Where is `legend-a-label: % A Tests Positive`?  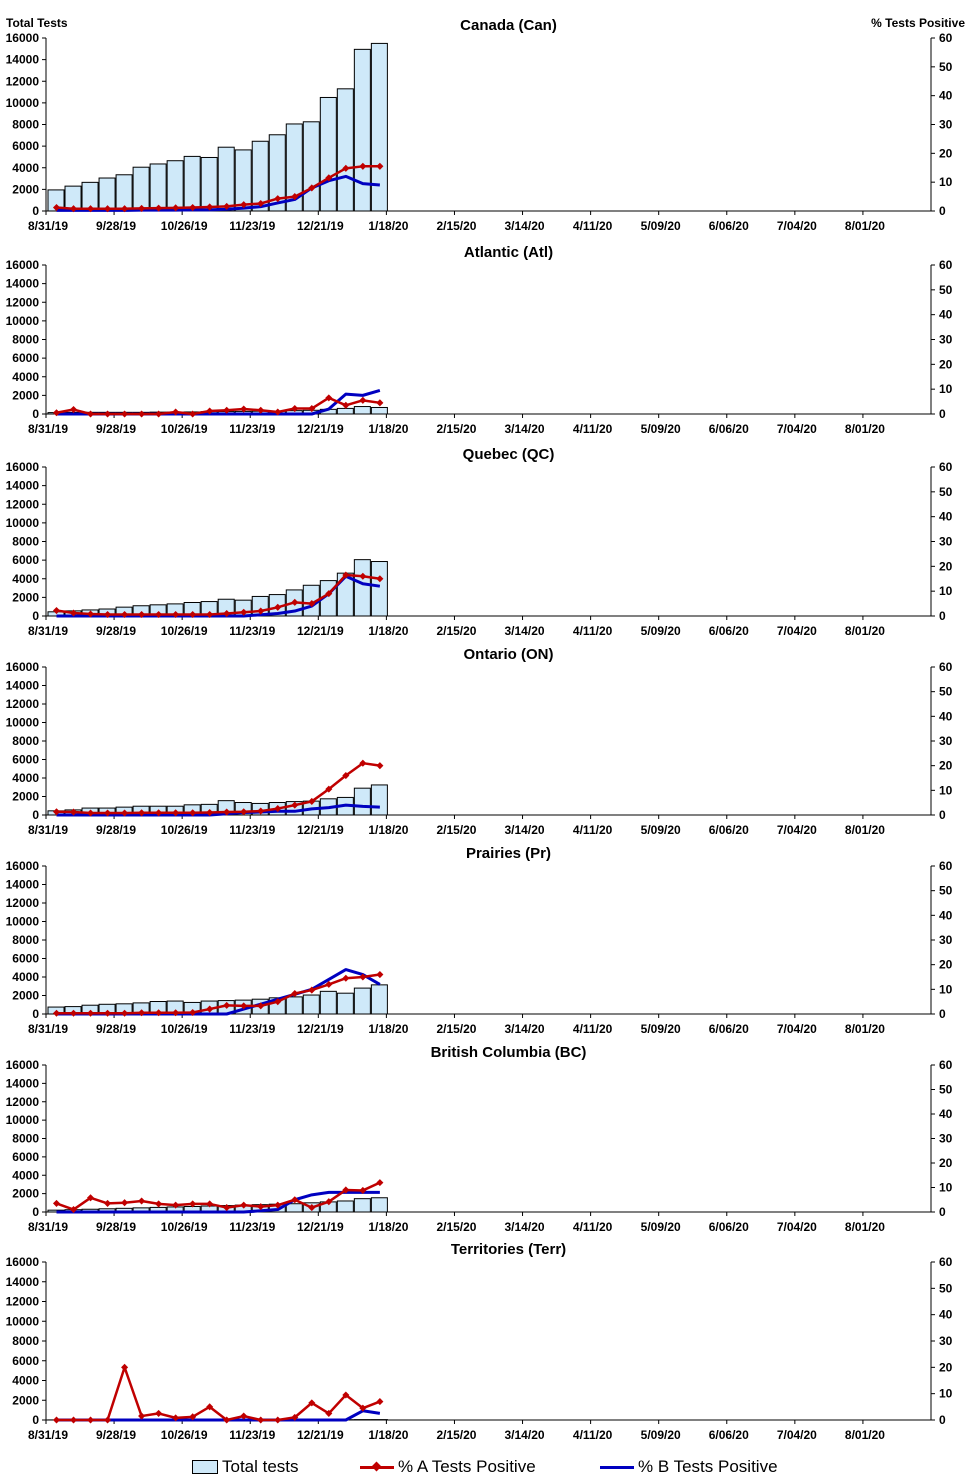 legend-a-label: % A Tests Positive is located at coordinates (467, 1466).